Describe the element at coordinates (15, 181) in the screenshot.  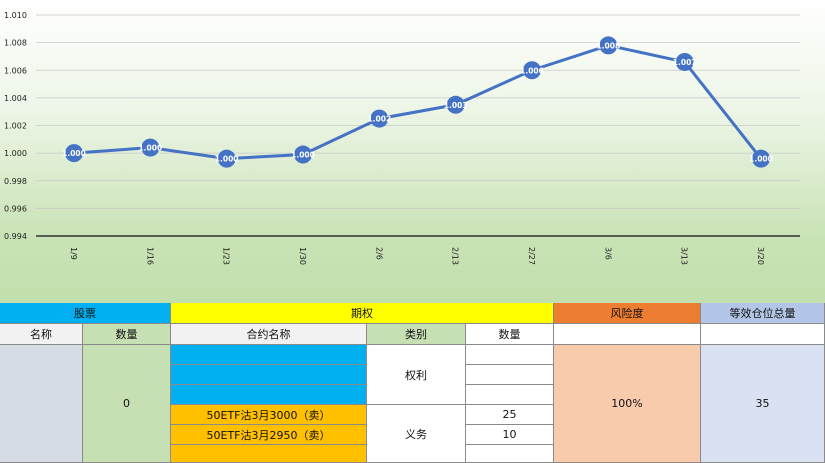
I see `y-tick-label: 0.998` at that location.